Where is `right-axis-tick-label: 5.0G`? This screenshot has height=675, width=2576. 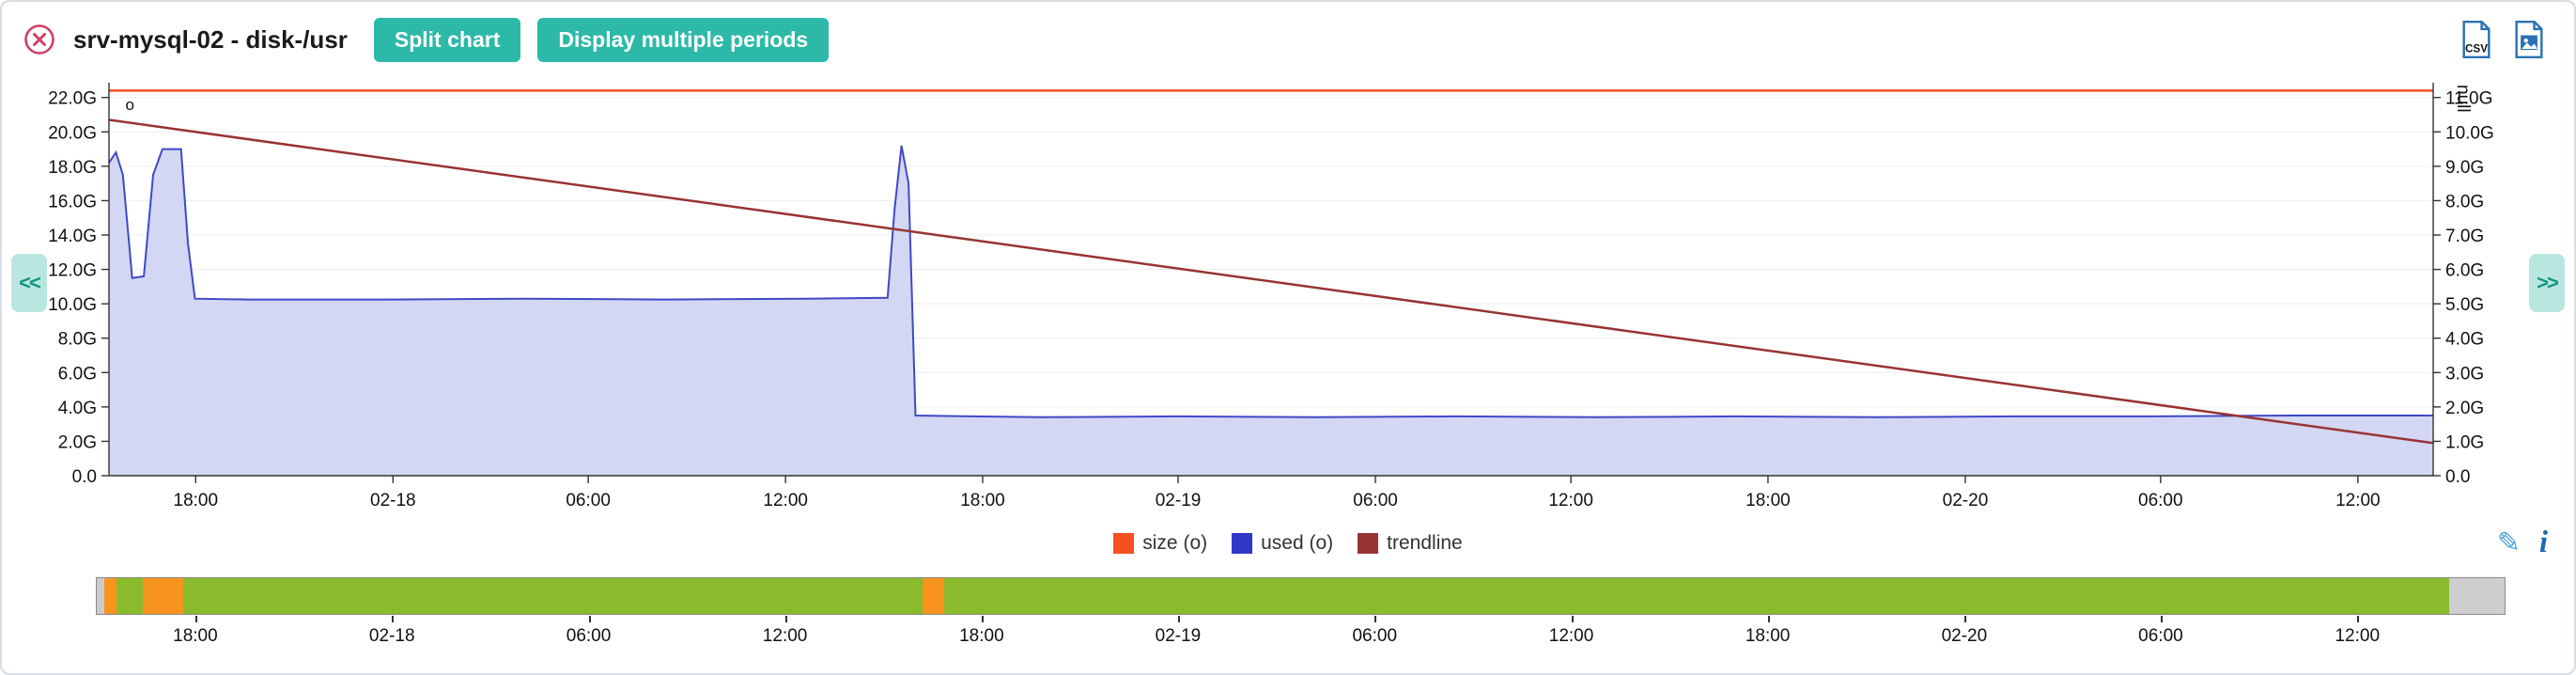 right-axis-tick-label: 5.0G is located at coordinates (2464, 305).